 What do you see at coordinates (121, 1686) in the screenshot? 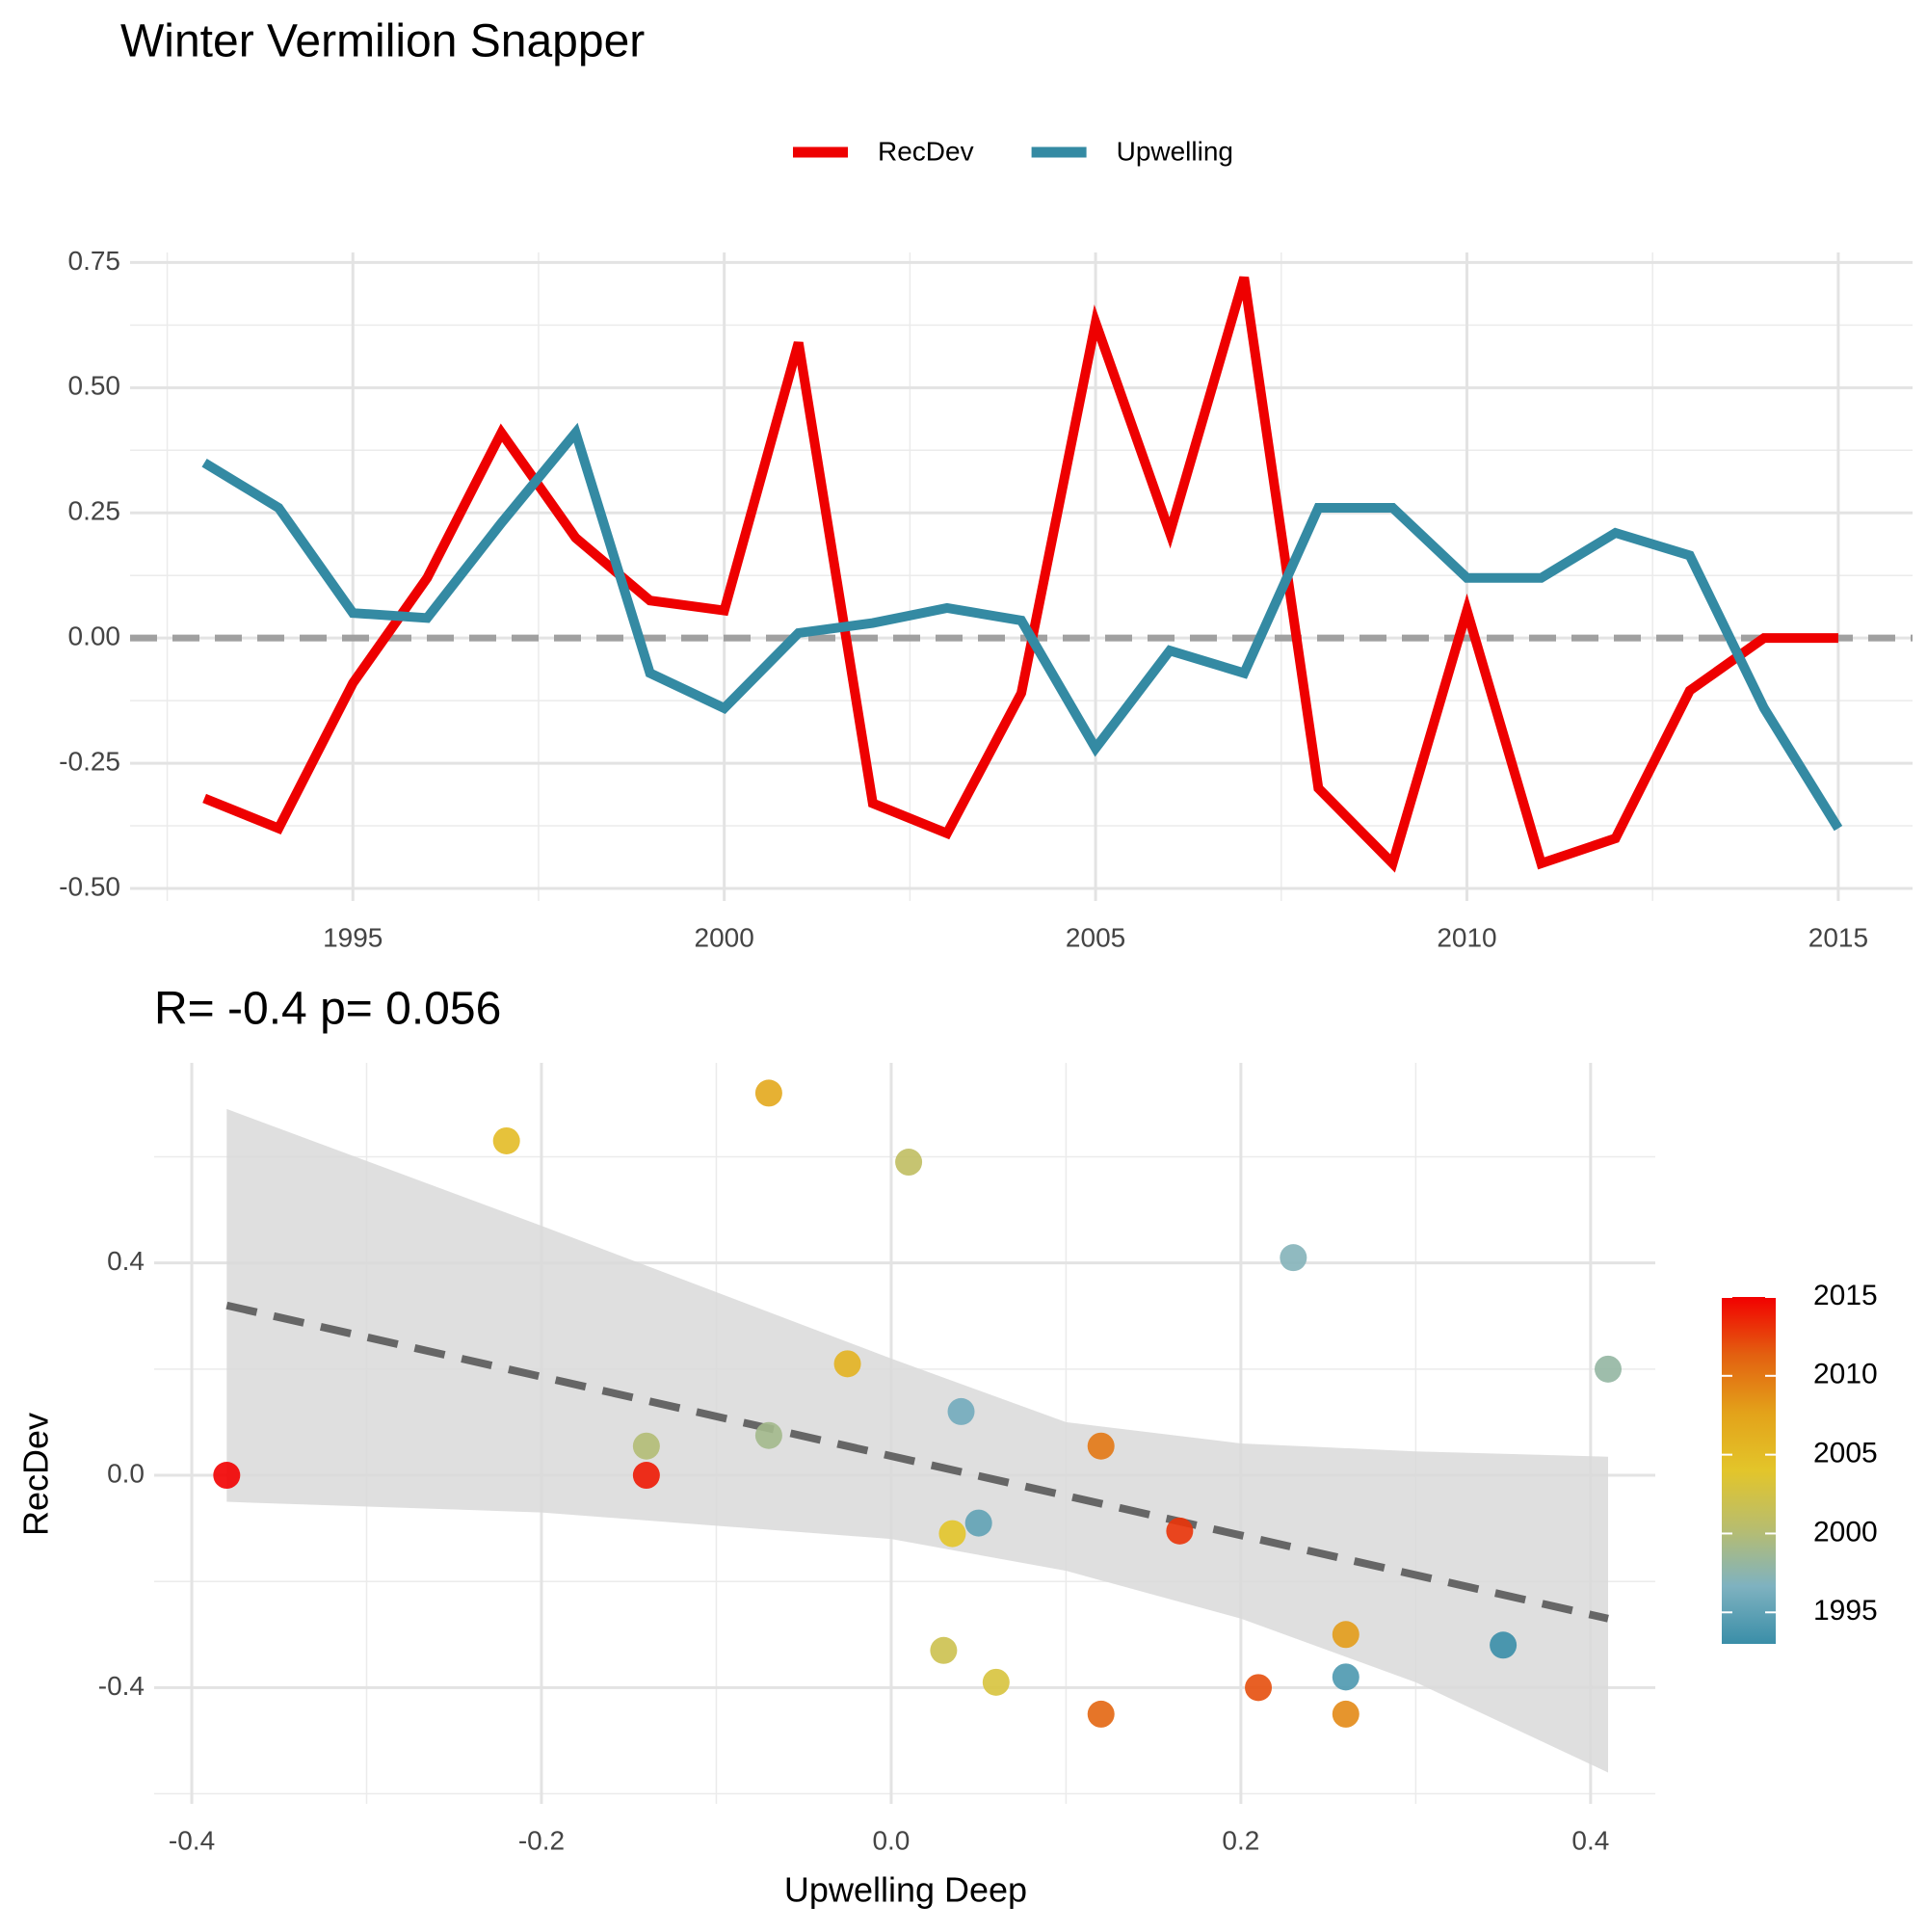
I see `y-tick-label: -0.4` at bounding box center [121, 1686].